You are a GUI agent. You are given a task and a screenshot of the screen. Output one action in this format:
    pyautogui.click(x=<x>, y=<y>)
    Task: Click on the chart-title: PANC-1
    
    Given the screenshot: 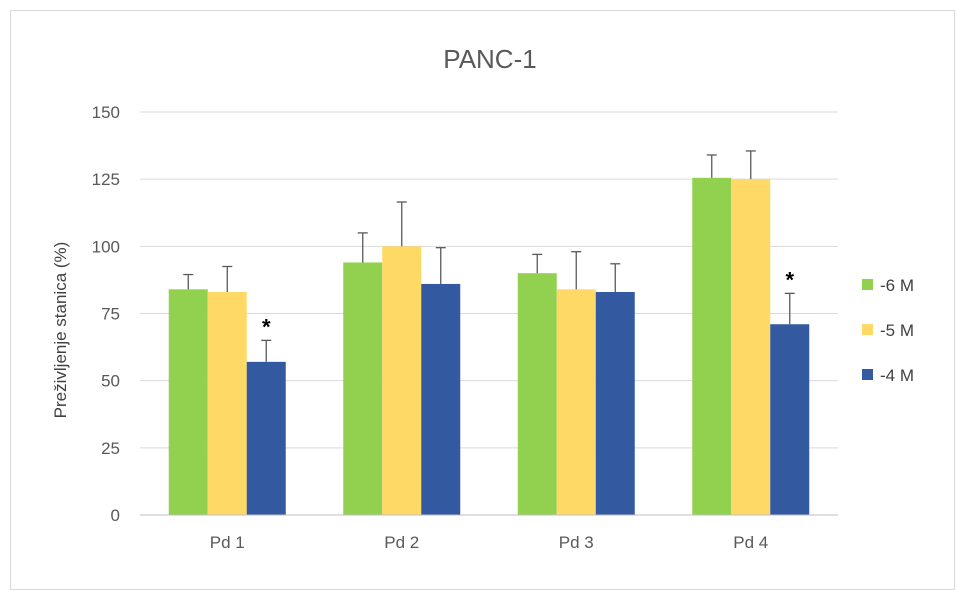 What is the action you would take?
    pyautogui.click(x=489, y=59)
    